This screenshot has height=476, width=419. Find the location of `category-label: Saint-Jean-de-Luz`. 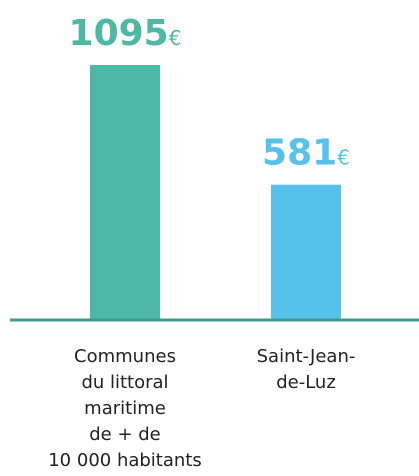

category-label: Saint-Jean-de-Luz is located at coordinates (306, 369).